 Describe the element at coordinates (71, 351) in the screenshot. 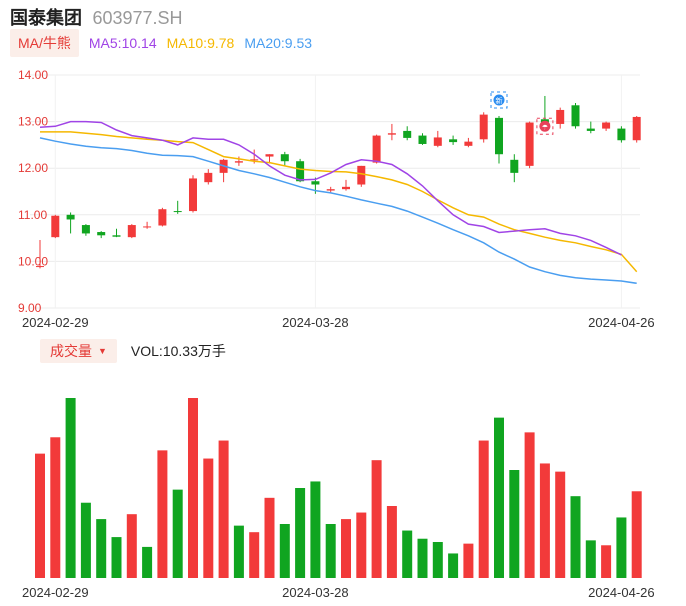

I see `volume-toggle-label: 成交量` at that location.